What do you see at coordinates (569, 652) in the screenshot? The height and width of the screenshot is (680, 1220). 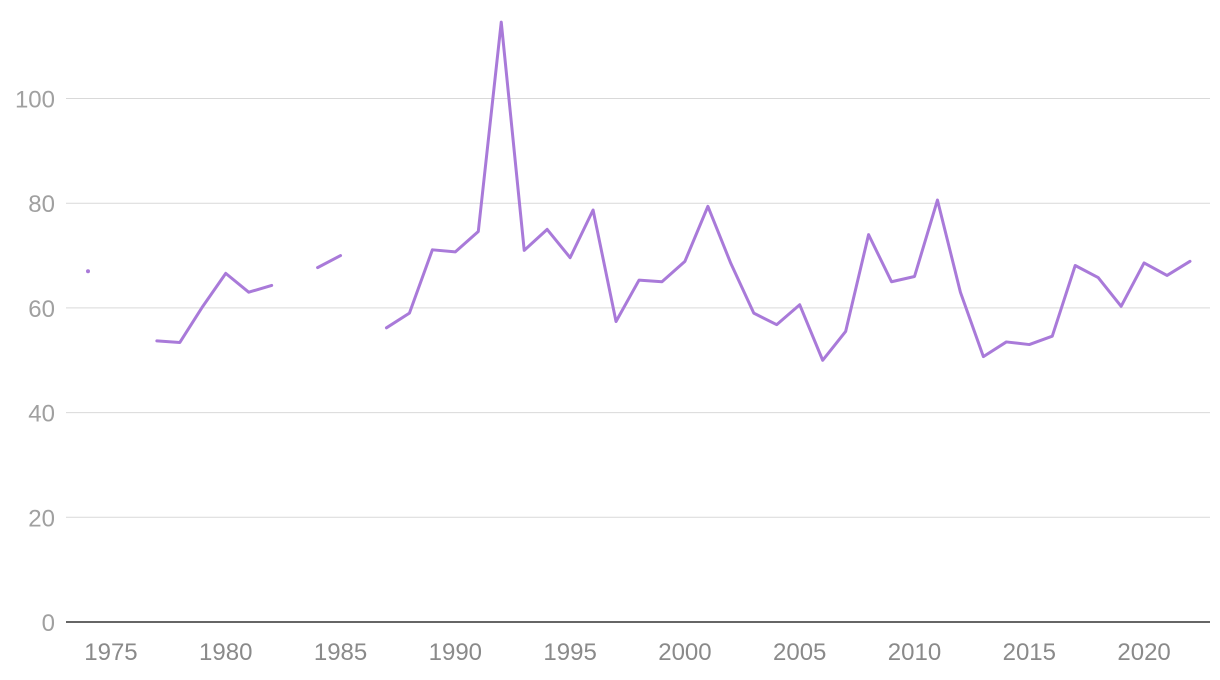 I see `x-tick-label-1995: 1995` at bounding box center [569, 652].